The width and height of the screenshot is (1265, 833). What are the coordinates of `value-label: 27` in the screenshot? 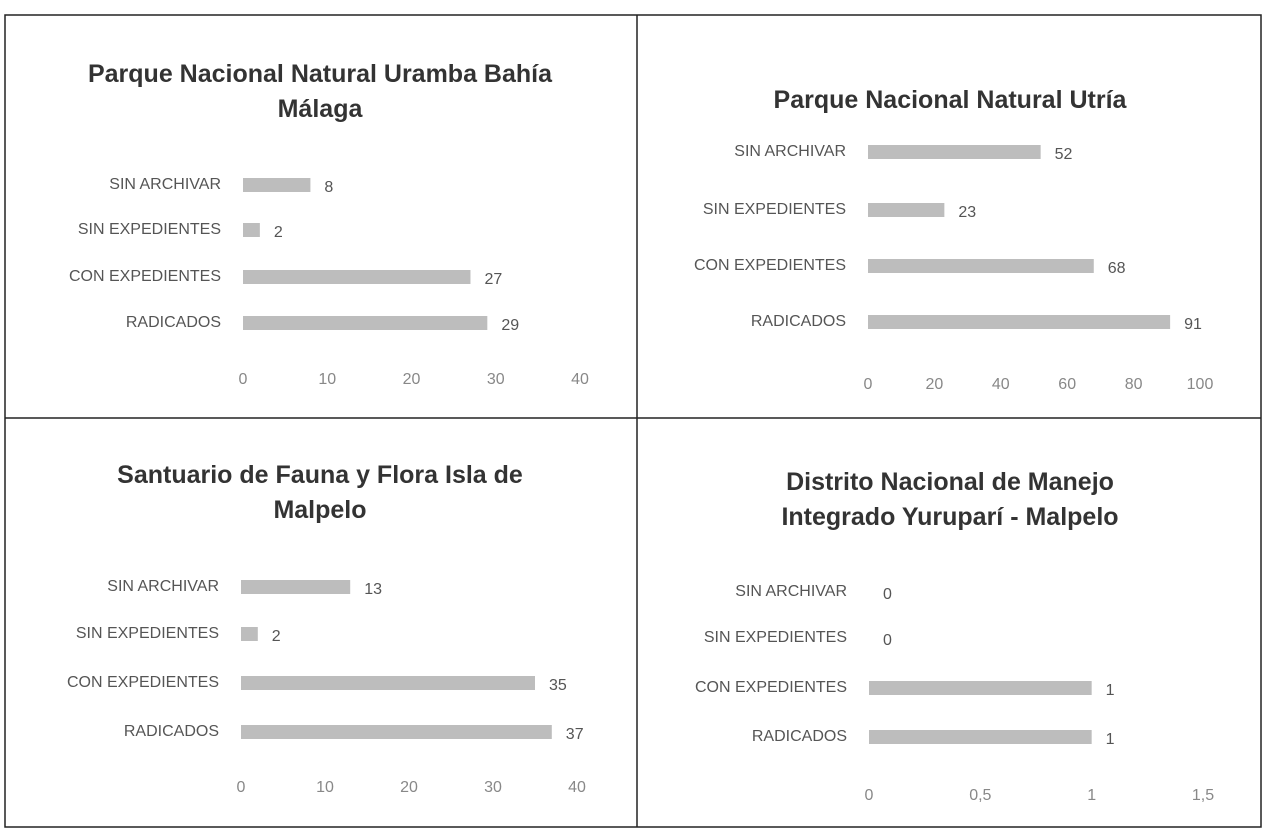 It's located at (493, 279).